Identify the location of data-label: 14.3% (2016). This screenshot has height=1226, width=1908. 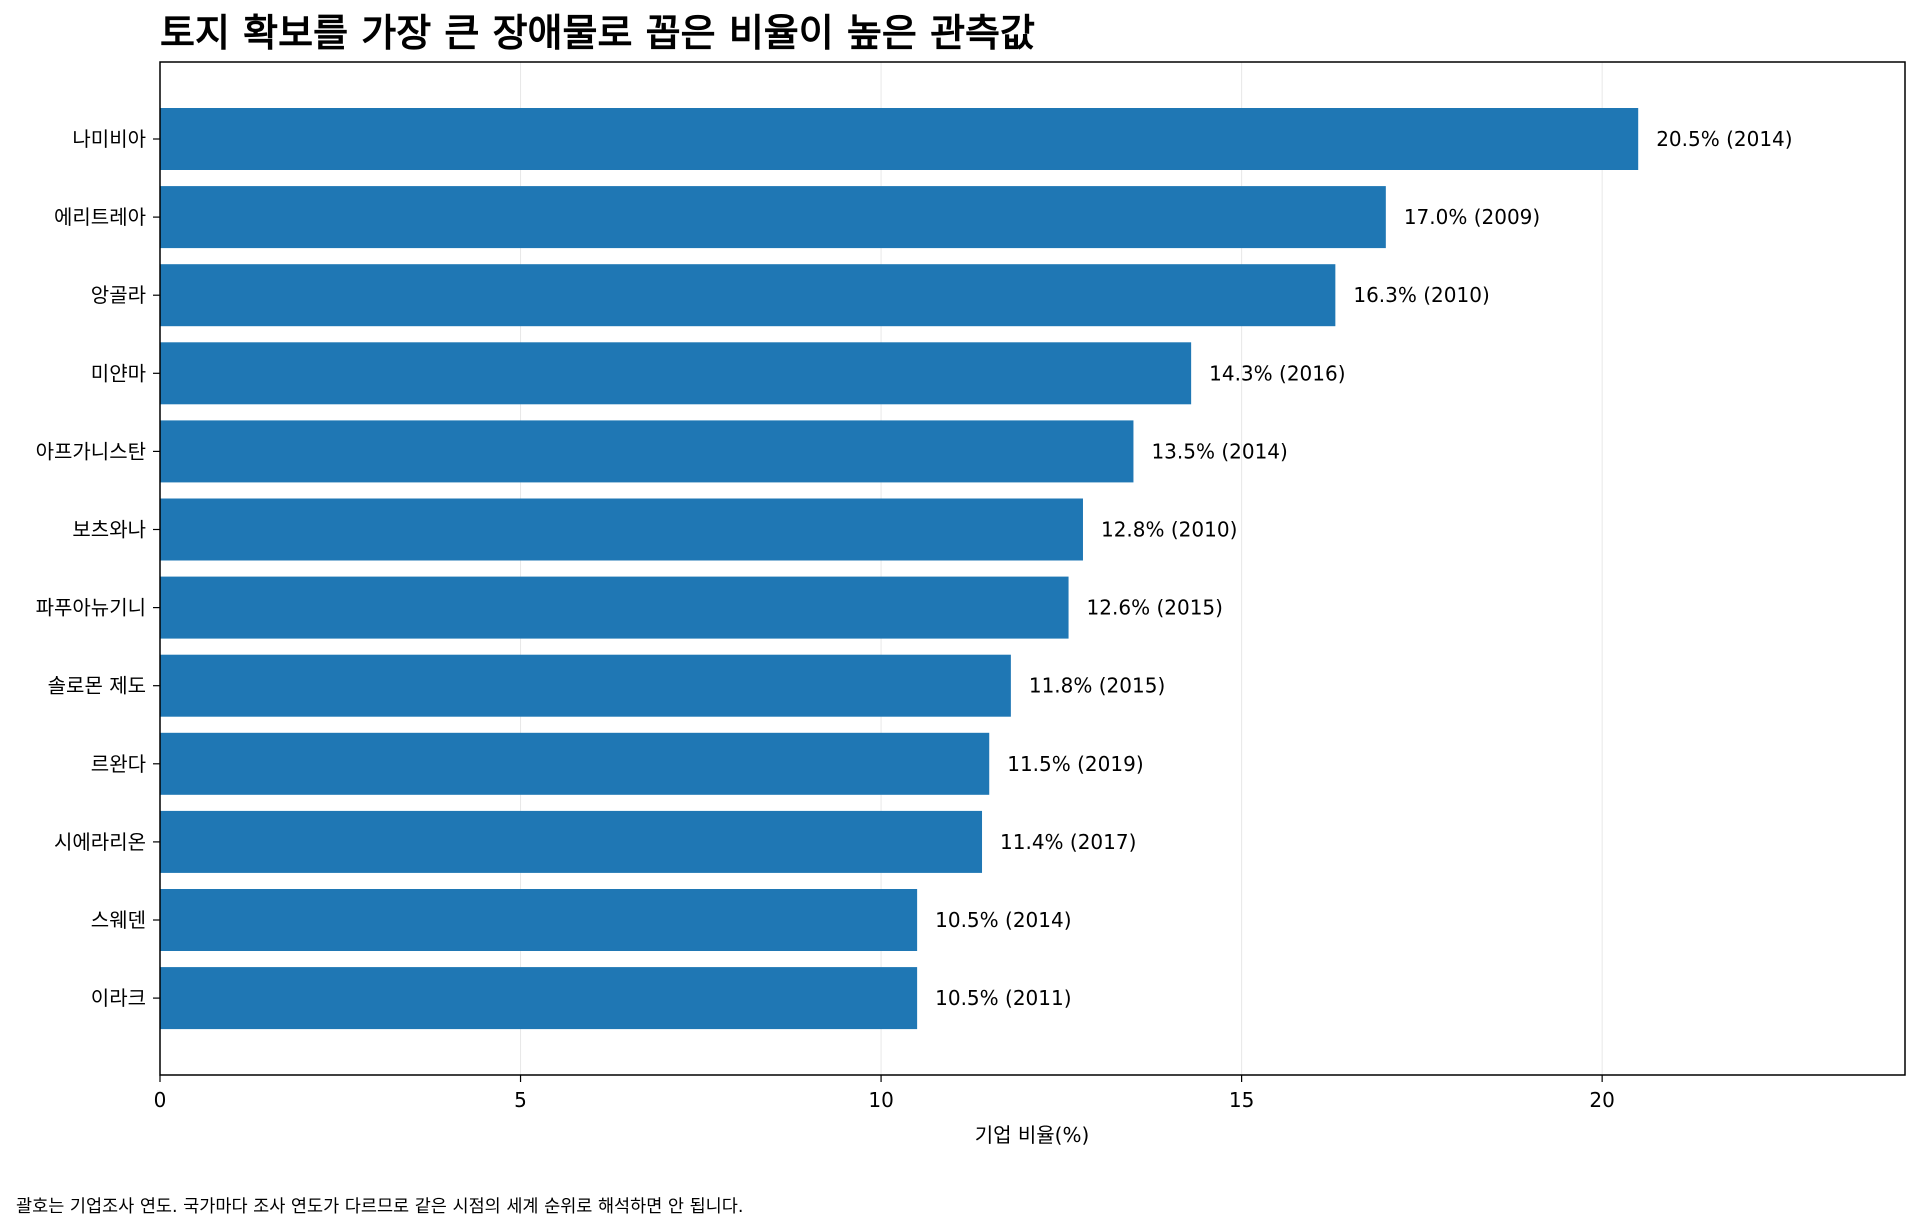
(1277, 373).